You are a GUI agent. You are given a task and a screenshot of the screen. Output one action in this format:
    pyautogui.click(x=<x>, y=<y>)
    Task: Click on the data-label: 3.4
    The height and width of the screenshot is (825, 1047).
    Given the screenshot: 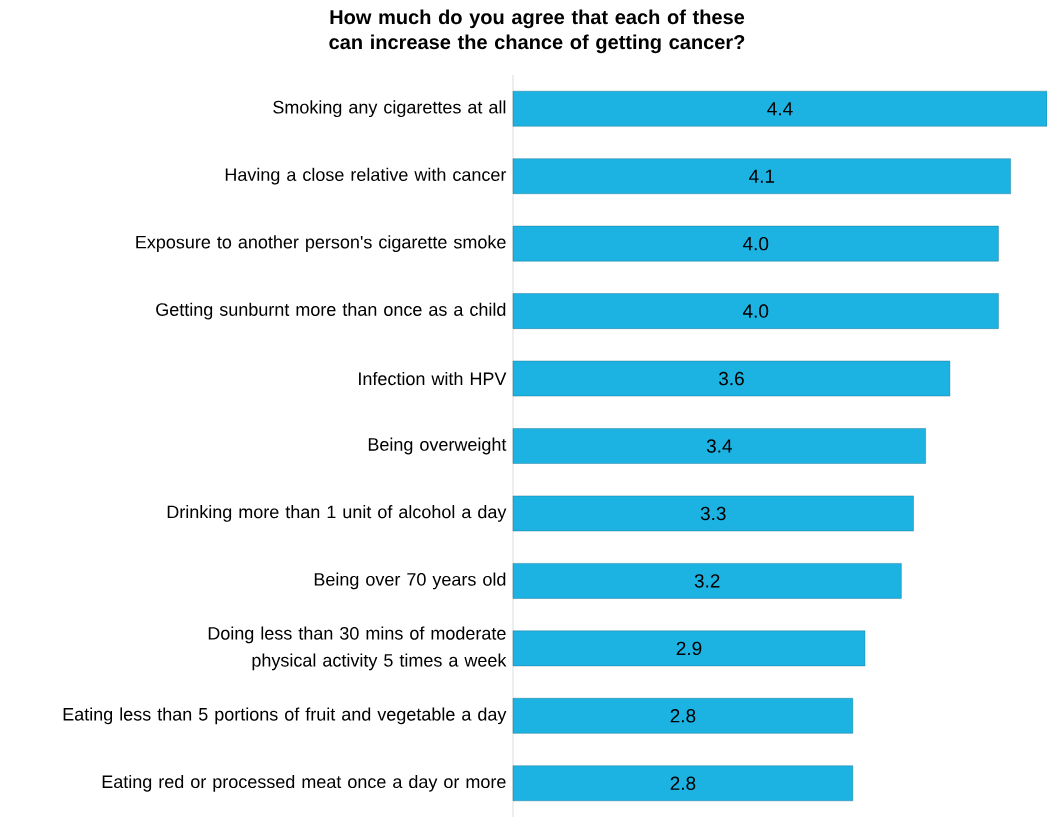 What is the action you would take?
    pyautogui.click(x=719, y=446)
    